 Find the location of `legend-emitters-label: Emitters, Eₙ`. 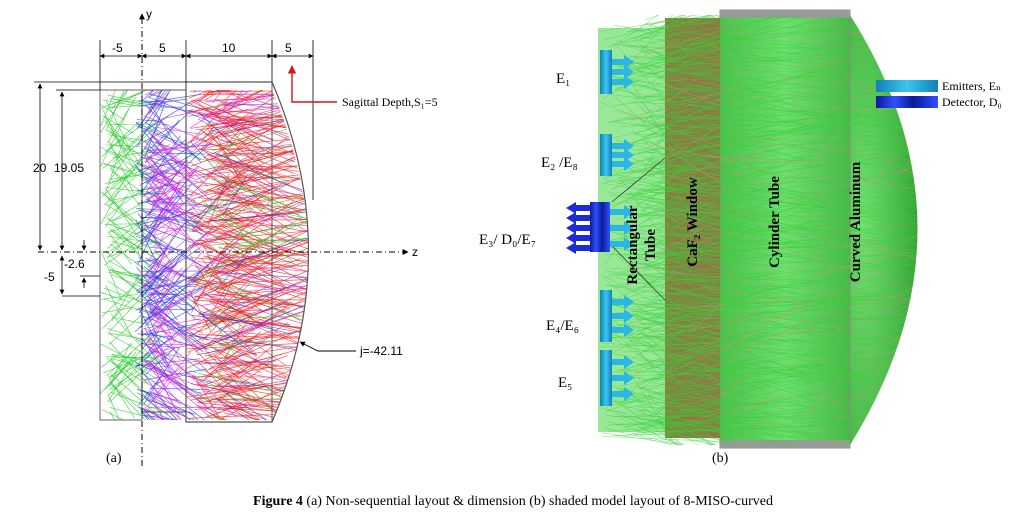

legend-emitters-label: Emitters, Eₙ is located at coordinates (971, 86).